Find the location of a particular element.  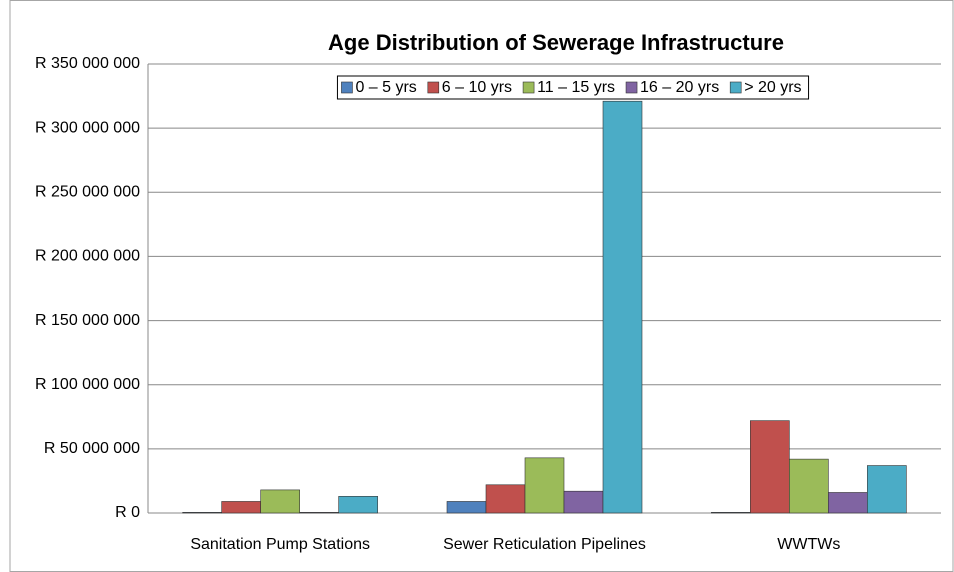

legend-box is located at coordinates (573, 87).